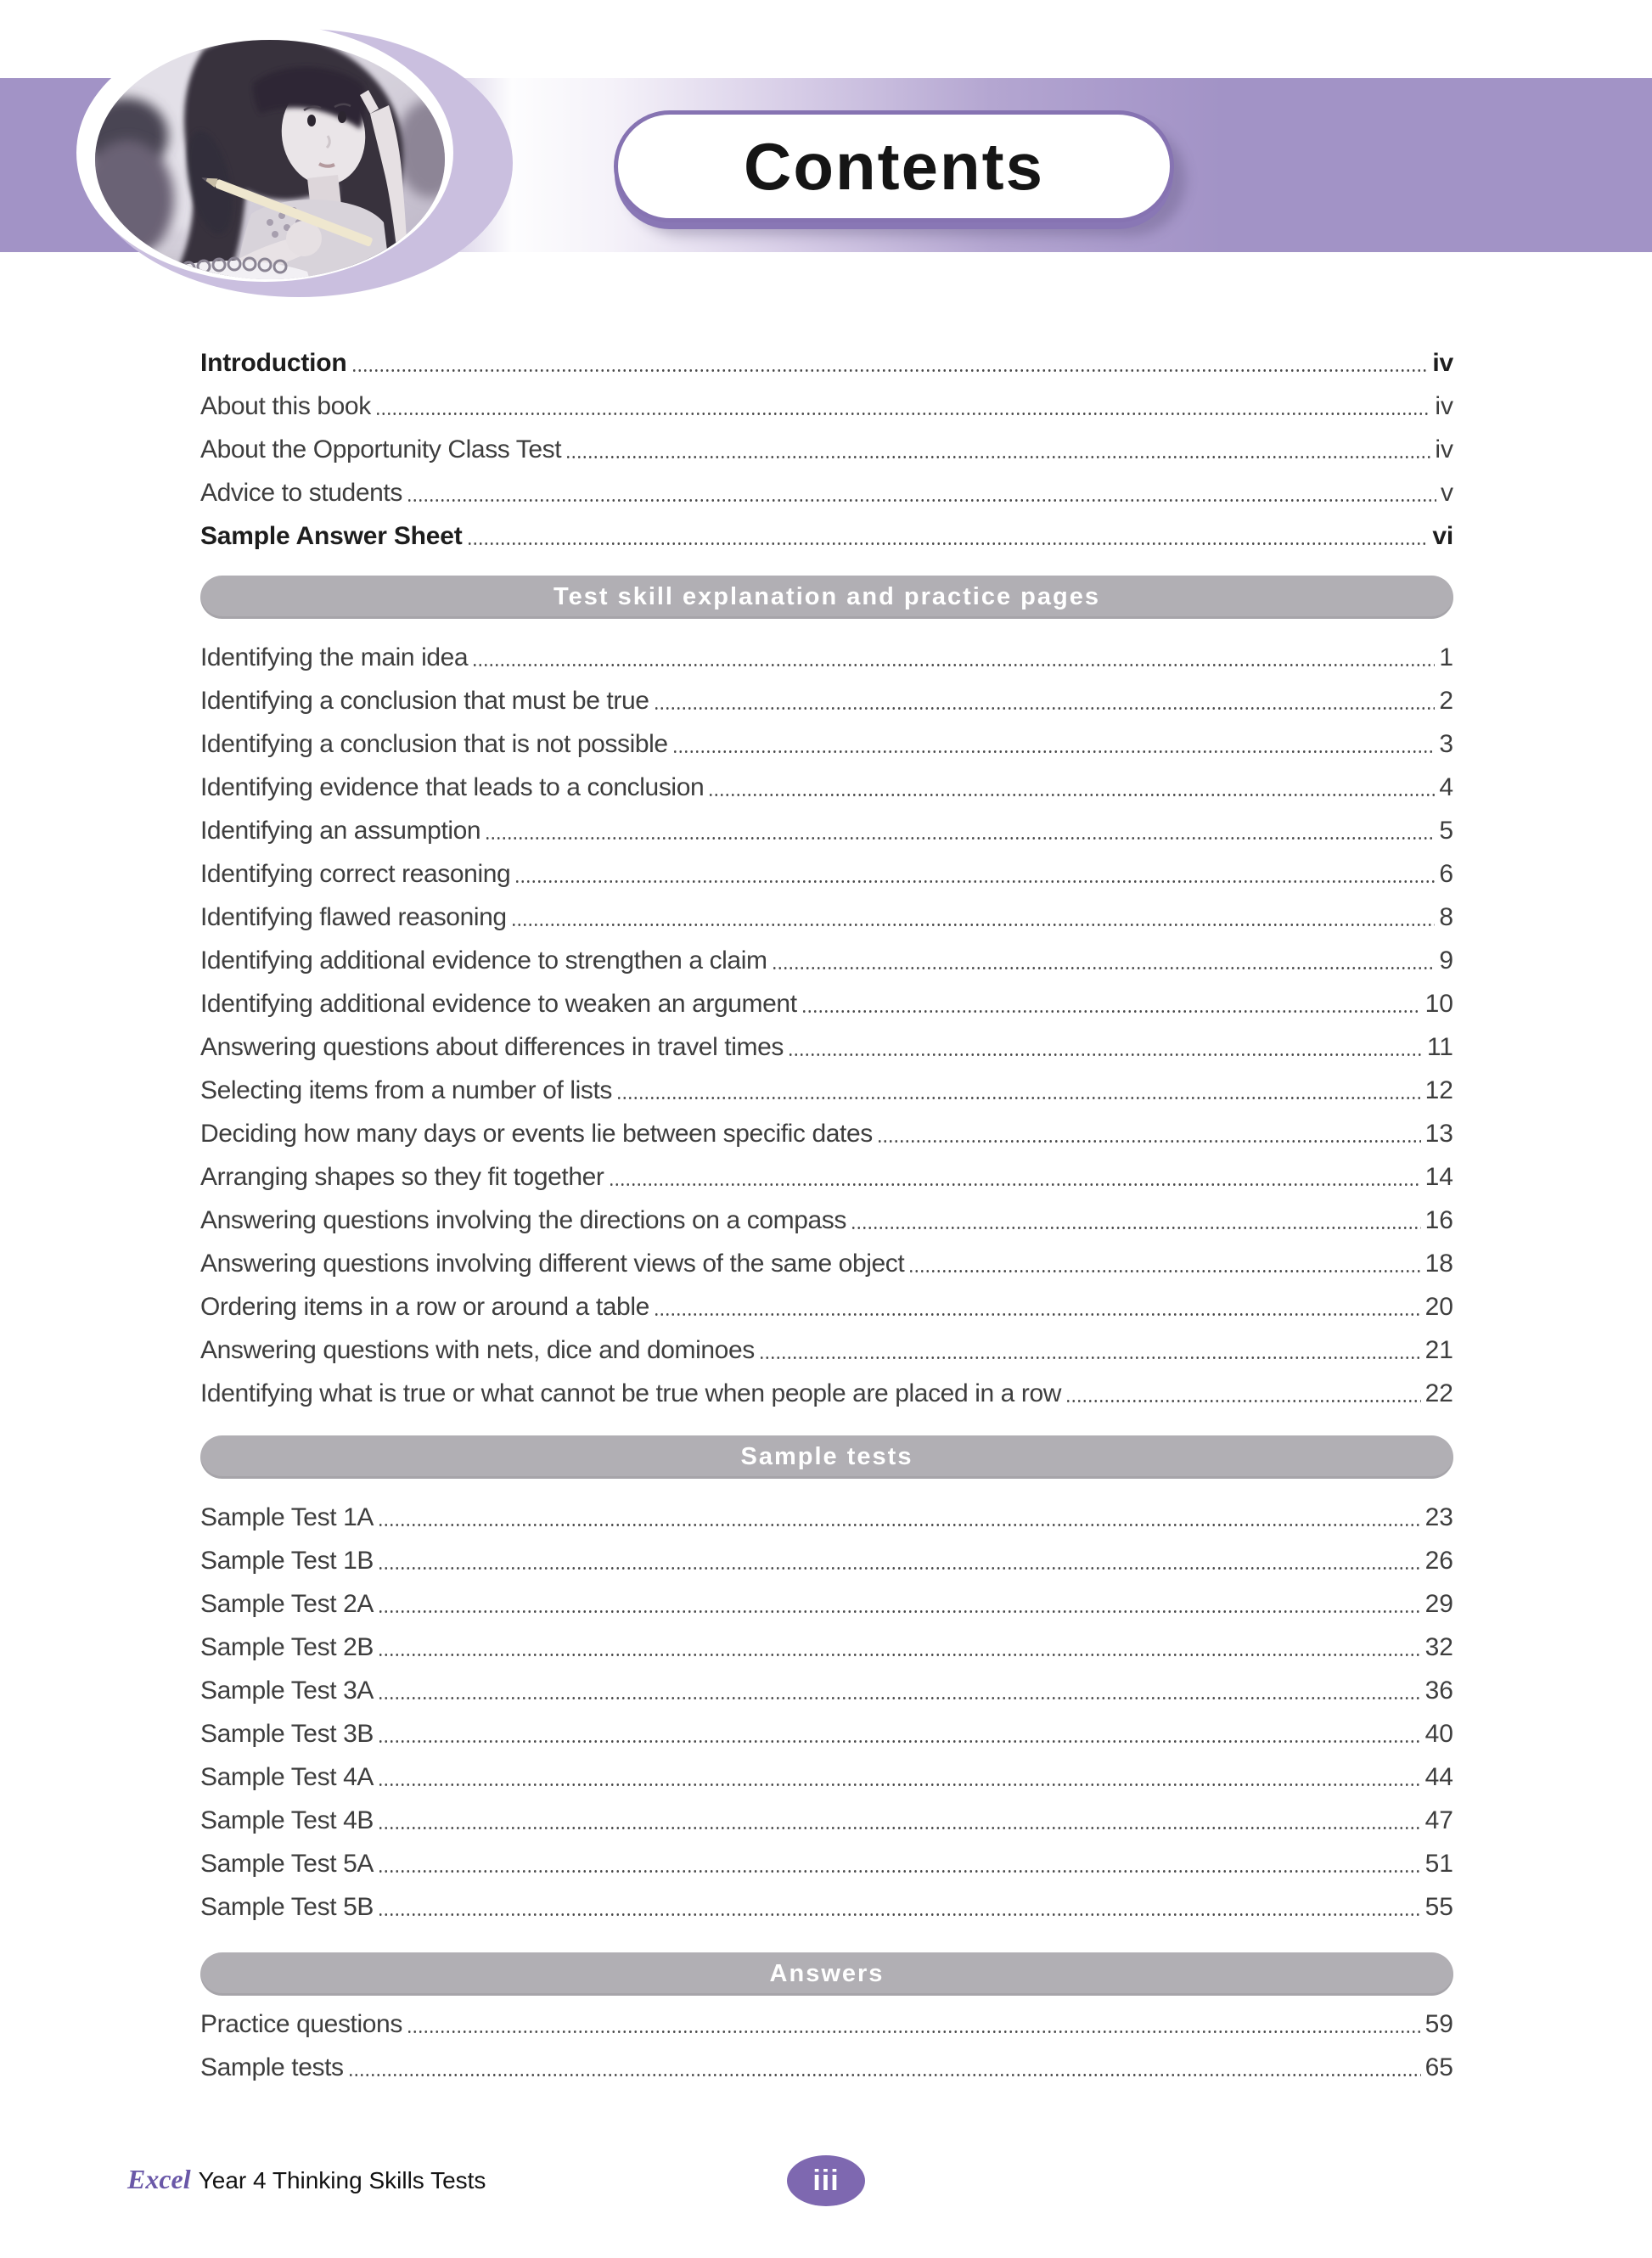 This screenshot has height=2258, width=1652. What do you see at coordinates (287, 1561) in the screenshot?
I see `toc-entry-label: Sample Test 1B` at bounding box center [287, 1561].